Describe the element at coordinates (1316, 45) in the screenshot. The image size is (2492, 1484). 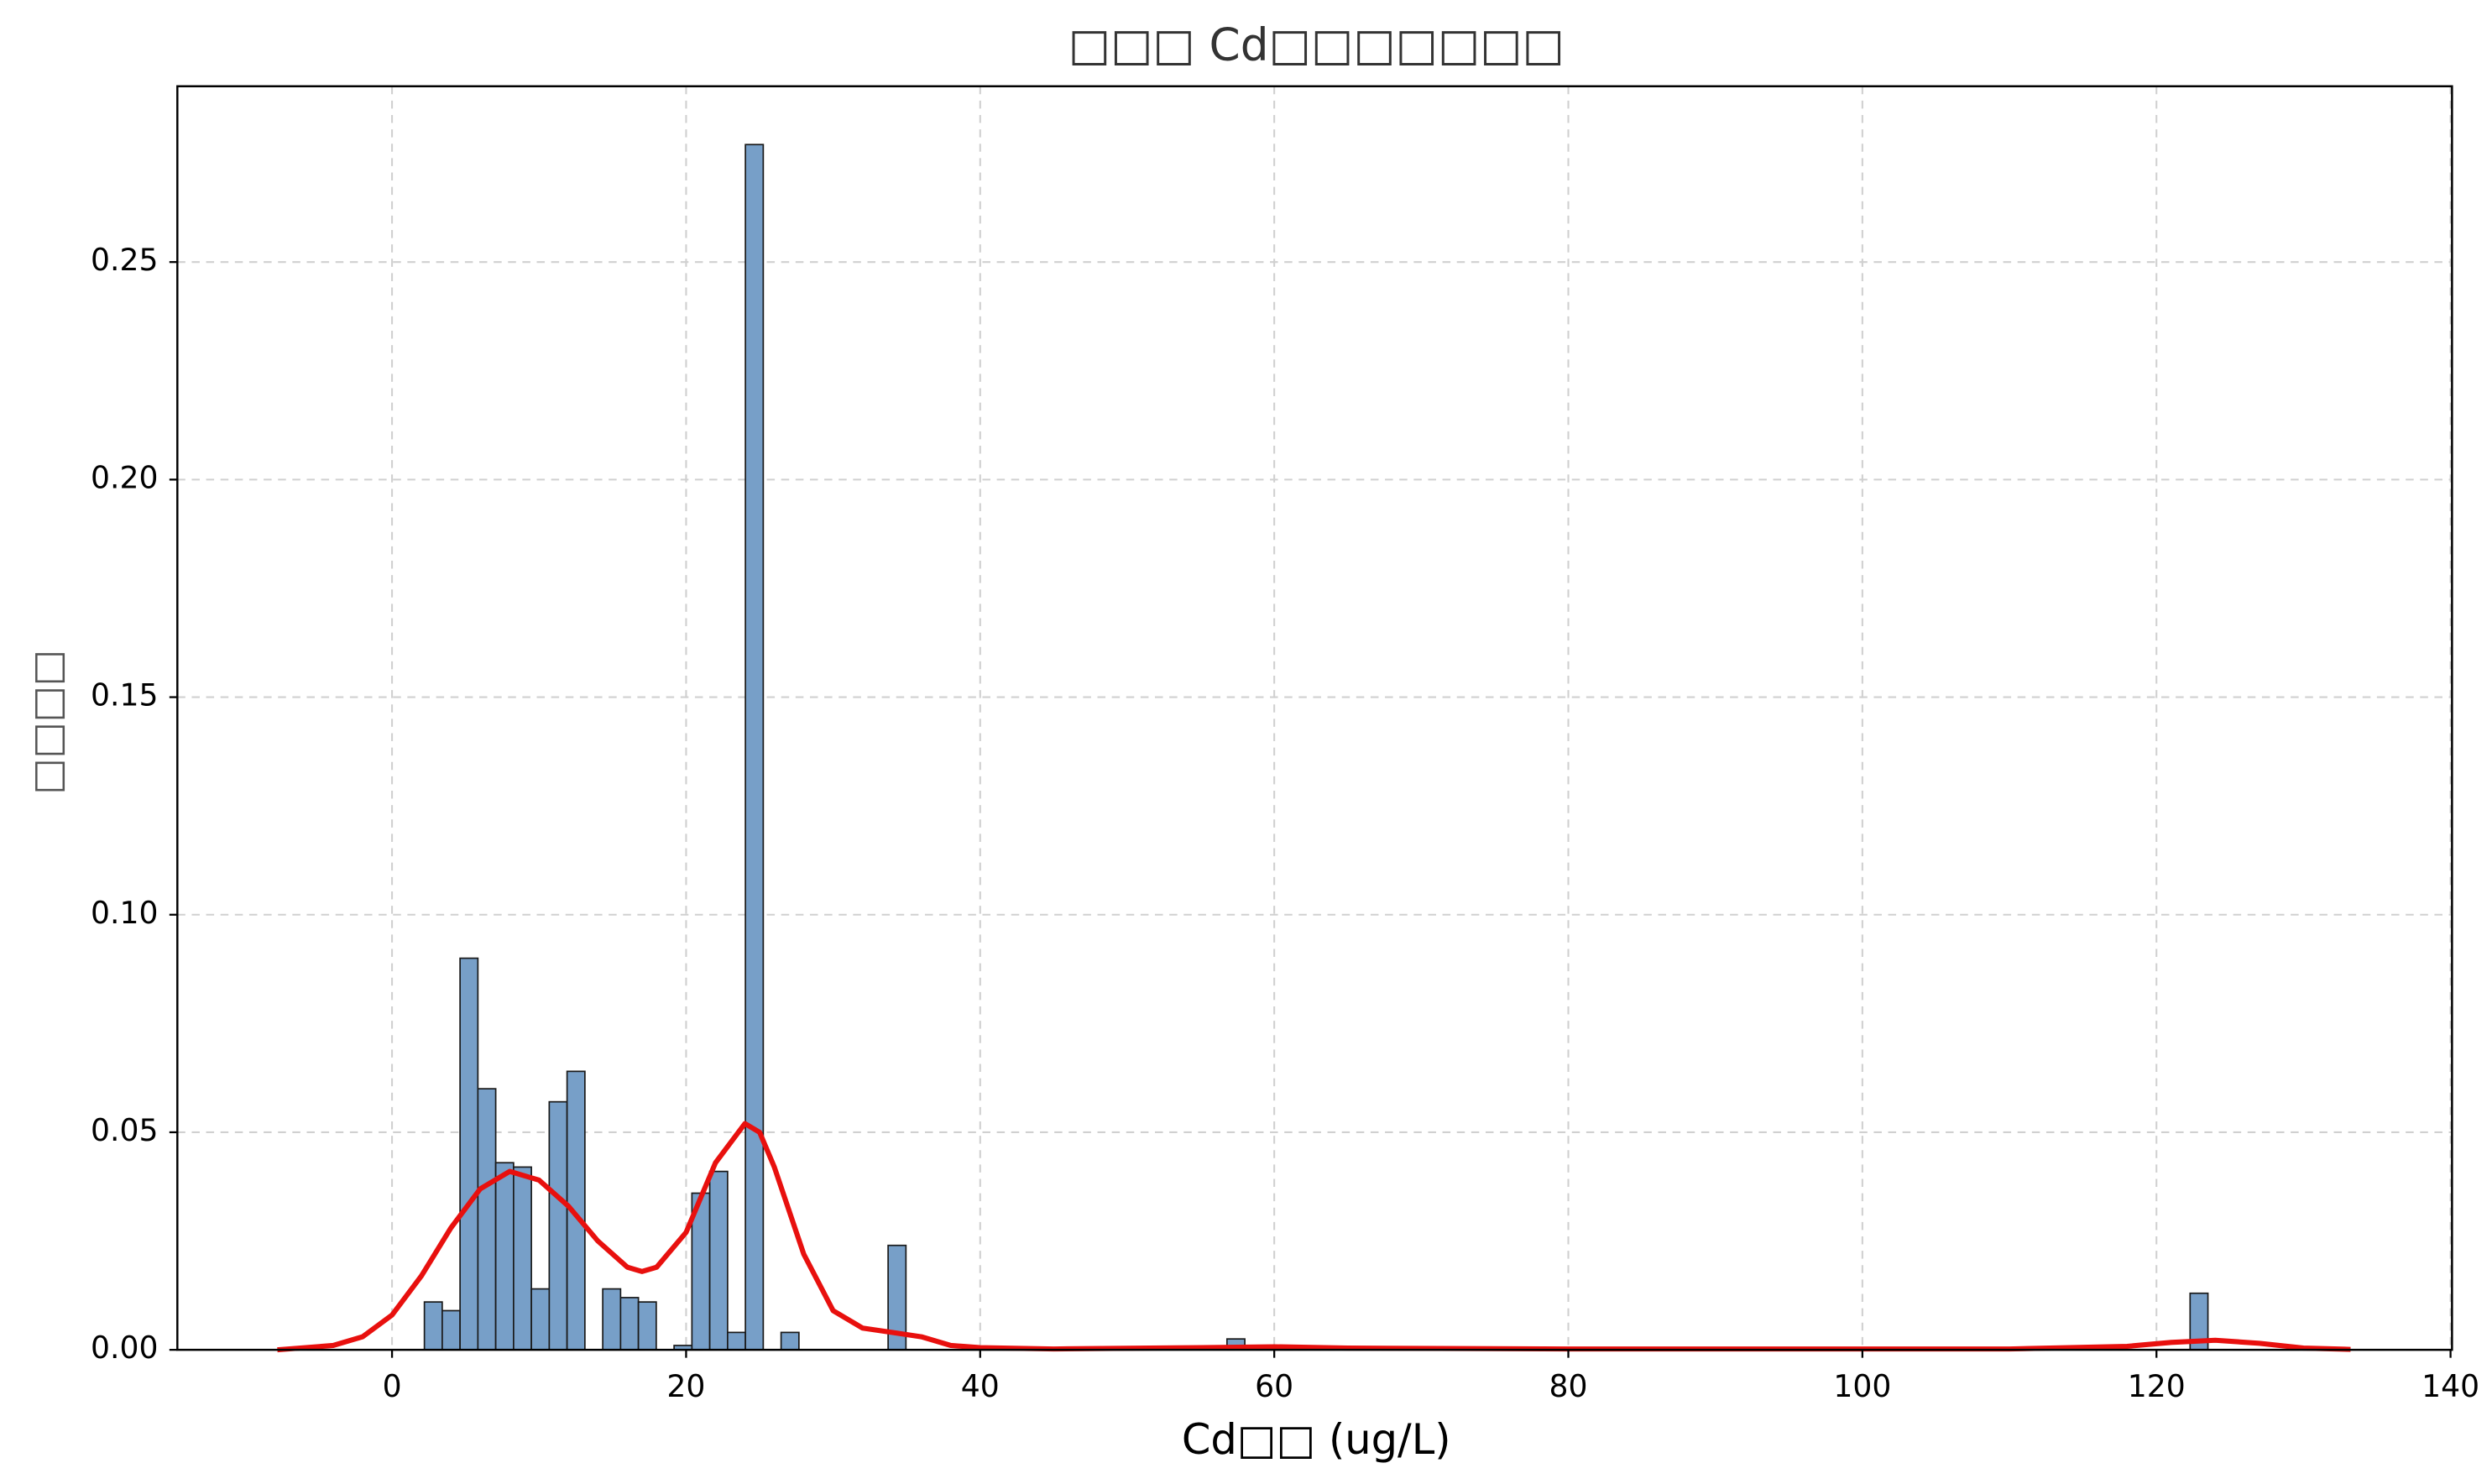
I see `chart-title: □□□ Cd□□□□□□□` at that location.